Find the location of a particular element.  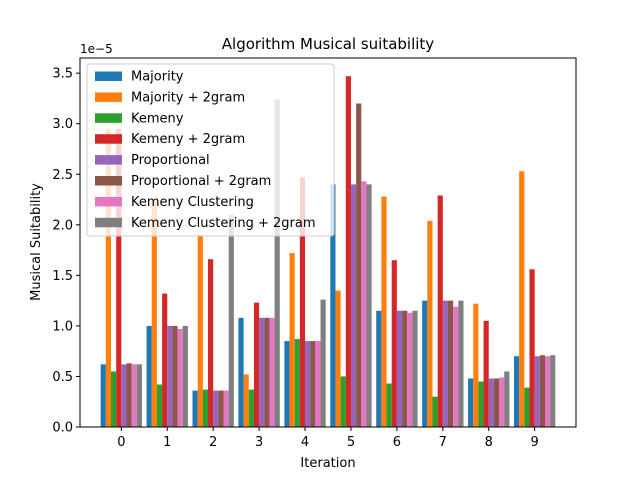

x-tick-label: 1 is located at coordinates (167, 442).